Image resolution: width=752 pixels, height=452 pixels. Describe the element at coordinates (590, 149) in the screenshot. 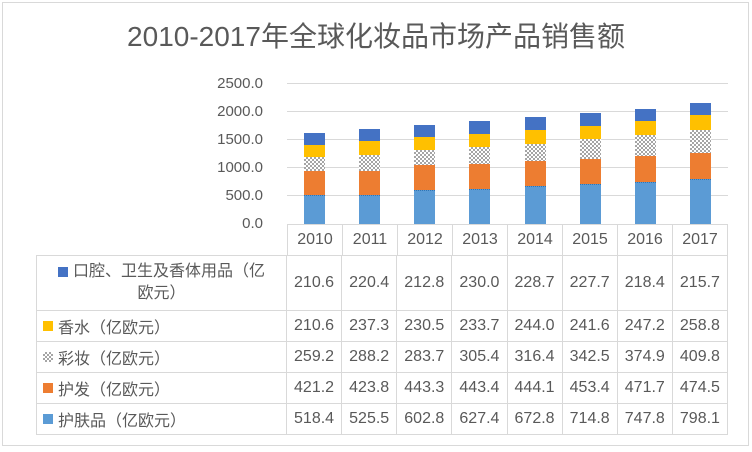

I see `bar-segment-makeup-2015` at that location.